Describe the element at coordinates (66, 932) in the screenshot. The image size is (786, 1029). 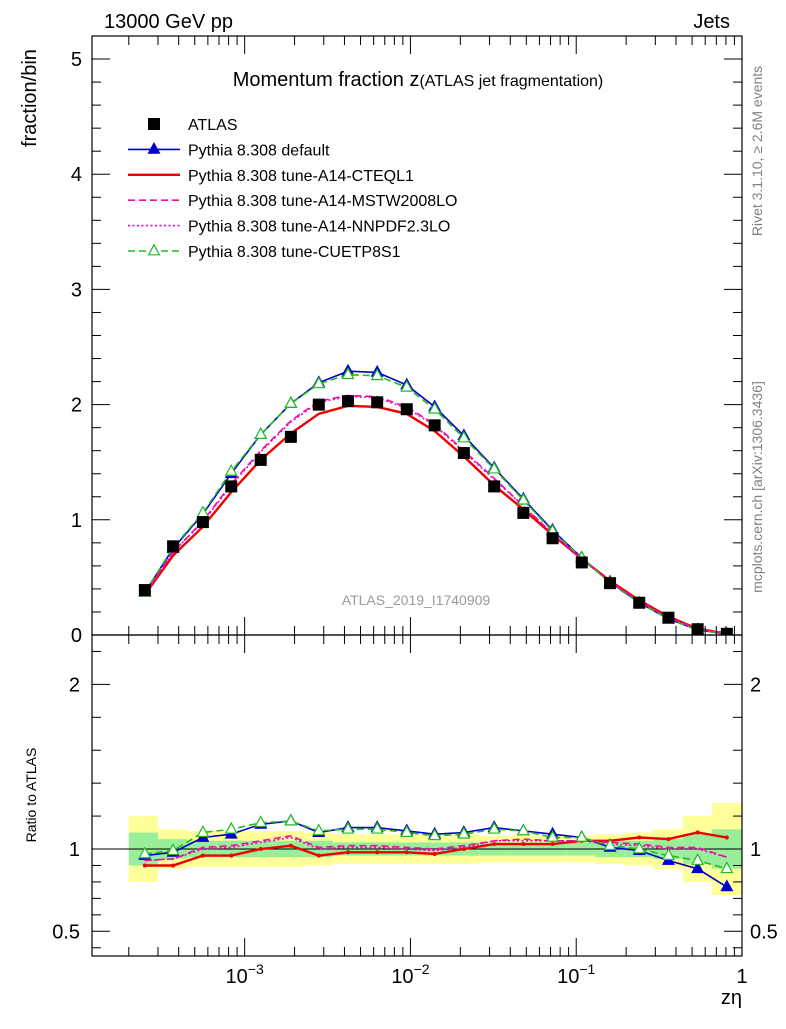
I see `ratio-y-tick-label: 0.5` at that location.